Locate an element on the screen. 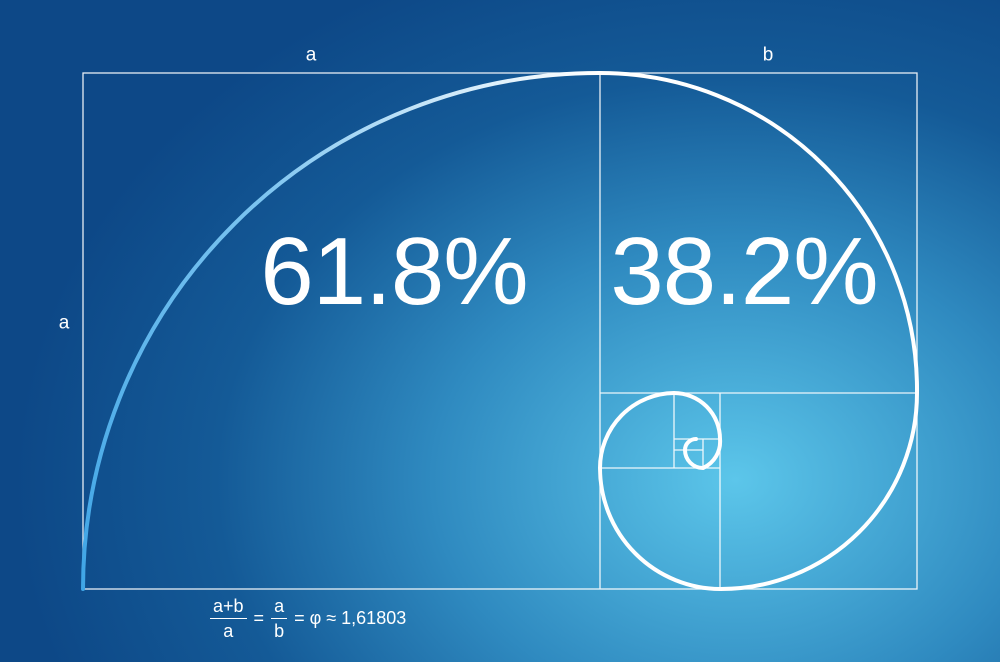 The image size is (1000, 662). fraction-a-over-b: a b is located at coordinates (279, 618).